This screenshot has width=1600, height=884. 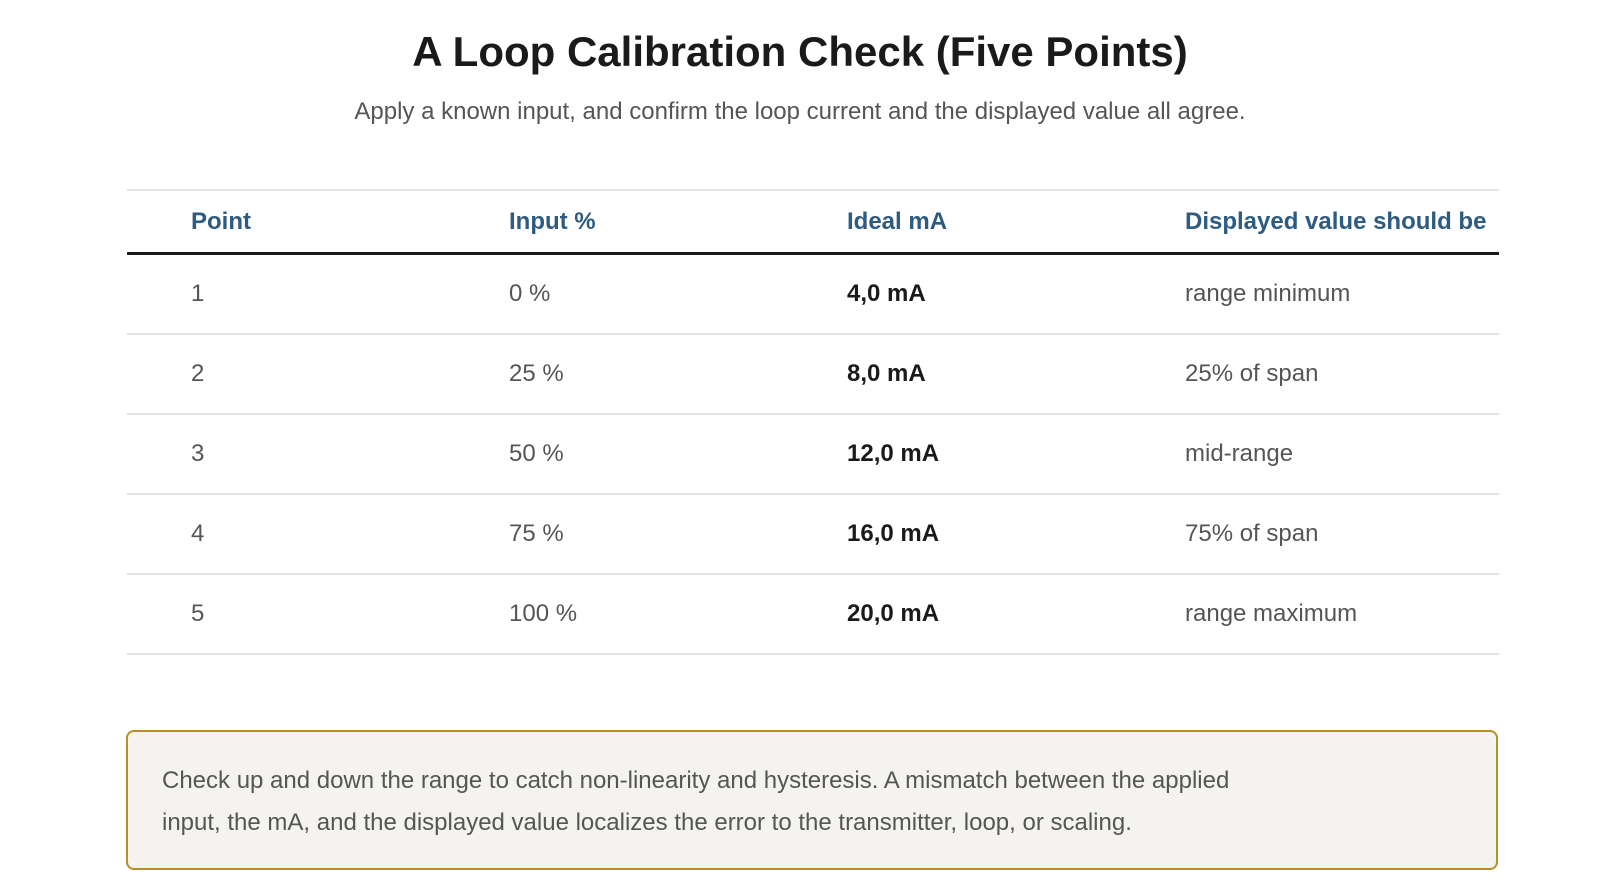 I want to click on cell-point: 5, so click(x=318, y=614).